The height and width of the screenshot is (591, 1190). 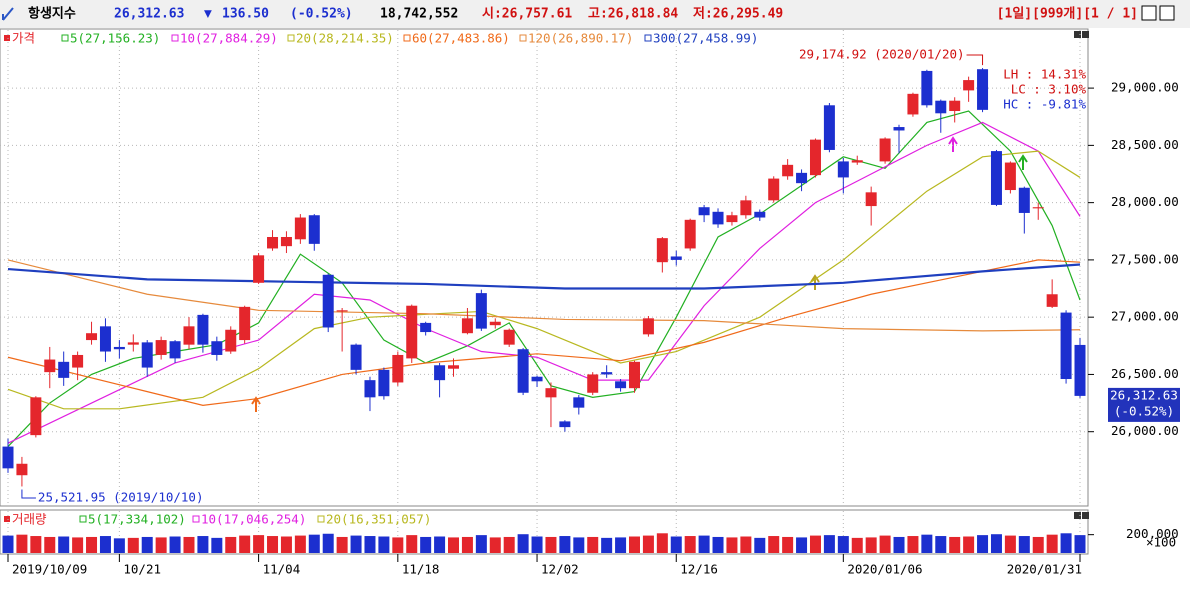 What do you see at coordinates (580, 38) in the screenshot?
I see `legend-entry: 120(26,890.17)` at bounding box center [580, 38].